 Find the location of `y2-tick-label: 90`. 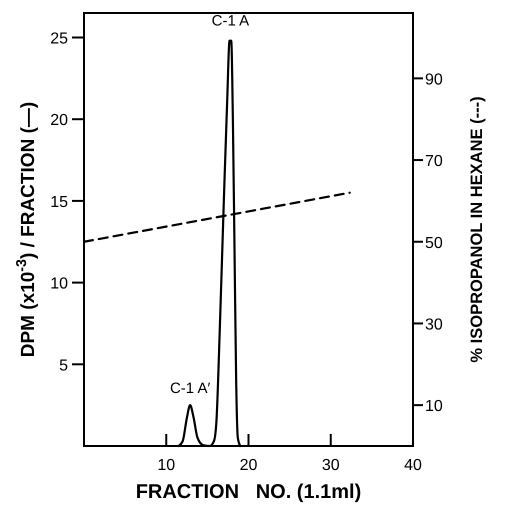

y2-tick-label: 90 is located at coordinates (434, 79).